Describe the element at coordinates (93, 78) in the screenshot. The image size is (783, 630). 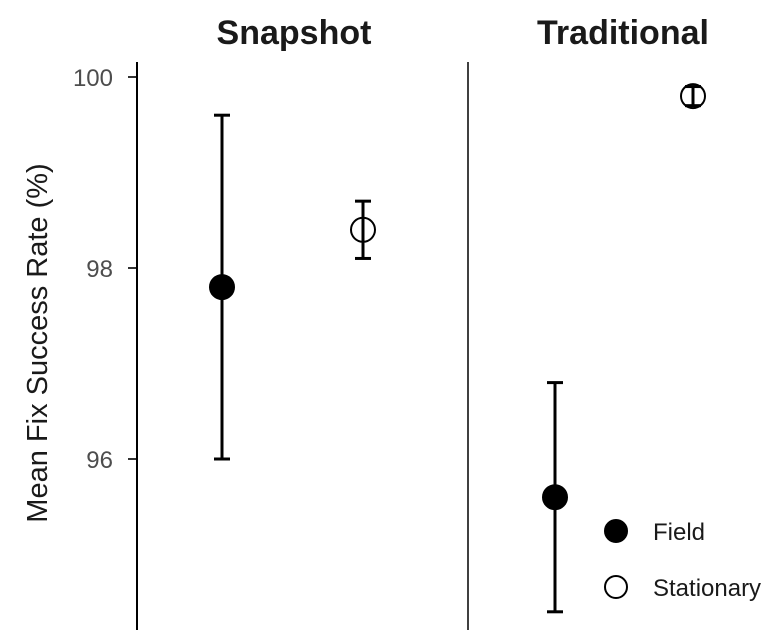
I see `y-tick-label-100: 100` at that location.